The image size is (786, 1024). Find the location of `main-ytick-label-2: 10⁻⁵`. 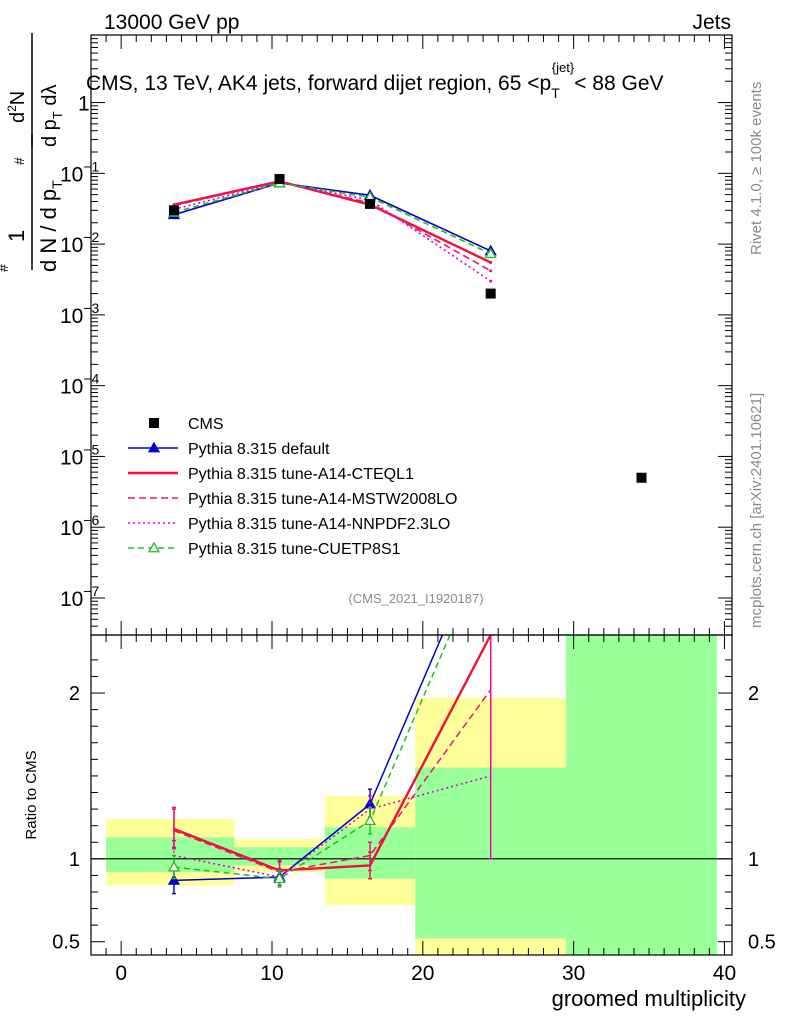

main-ytick-label-2: 10⁻⁵ is located at coordinates (80, 455).